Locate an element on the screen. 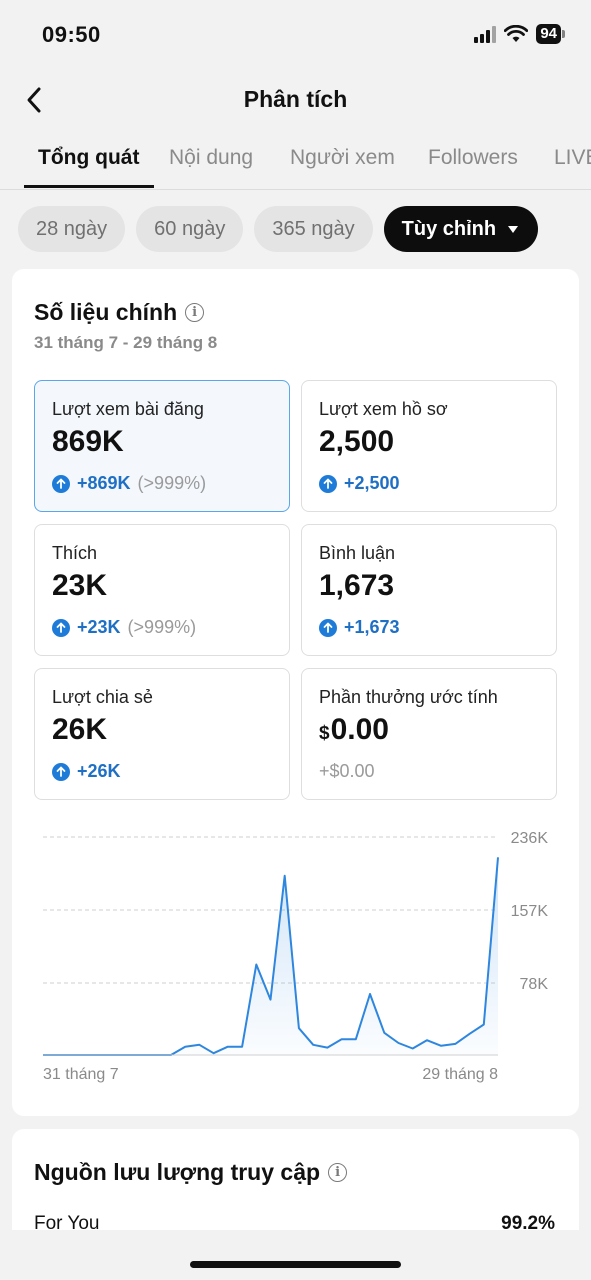 The width and height of the screenshot is (591, 1280). metric-label: Lượt xem bài đăng is located at coordinates (128, 409).